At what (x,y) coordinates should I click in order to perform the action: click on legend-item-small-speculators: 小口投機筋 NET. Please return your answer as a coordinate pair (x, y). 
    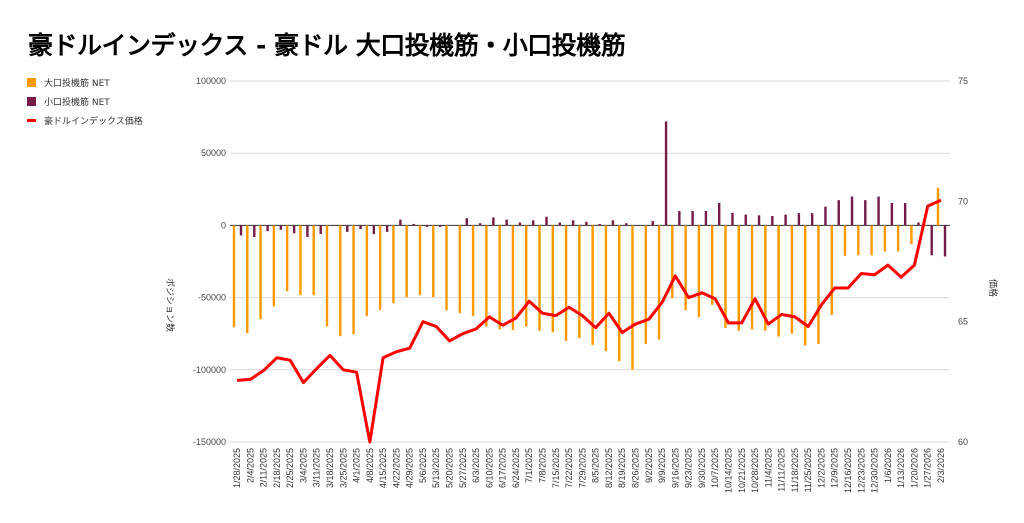
    Looking at the image, I should click on (68, 101).